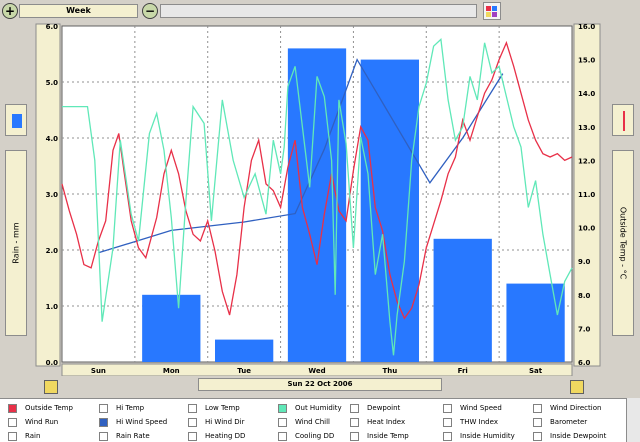 Image resolution: width=640 pixels, height=442 pixels. Describe the element at coordinates (33, 436) in the screenshot. I see `legend-label: Rain` at that location.